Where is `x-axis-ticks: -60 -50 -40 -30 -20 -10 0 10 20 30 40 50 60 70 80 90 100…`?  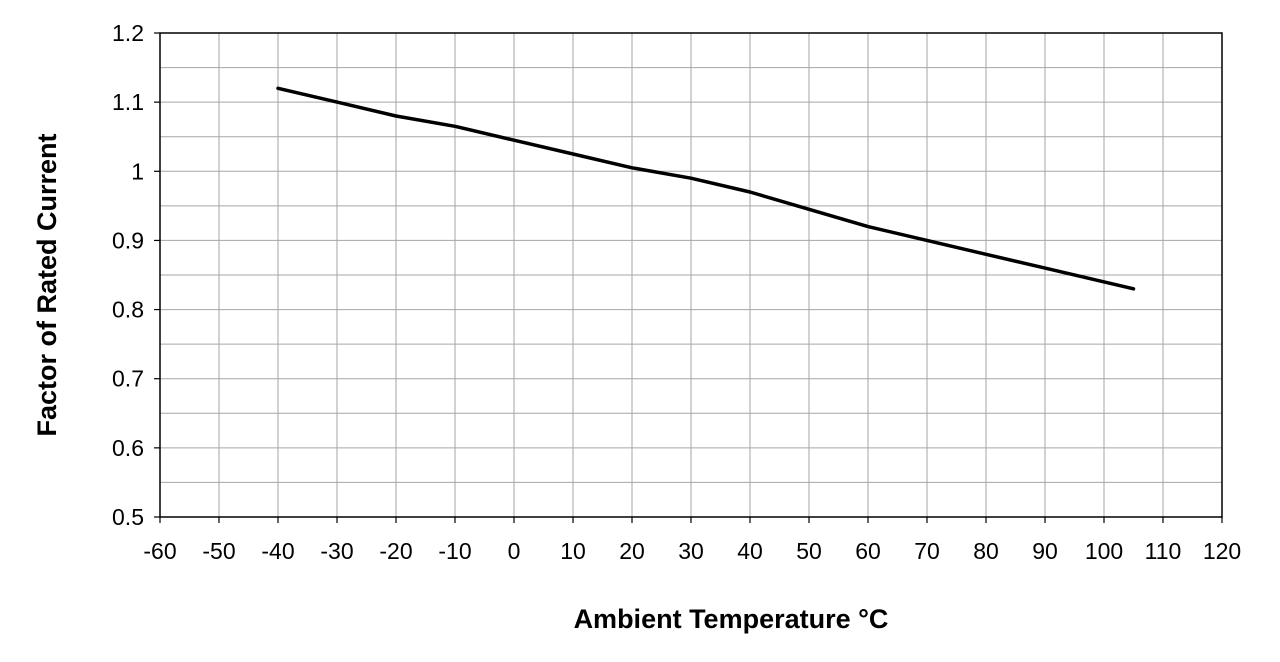 x-axis-ticks: -60 -50 -40 -30 -20 -10 0 10 20 30 40 50 60 70 80 90 100… is located at coordinates (692, 540).